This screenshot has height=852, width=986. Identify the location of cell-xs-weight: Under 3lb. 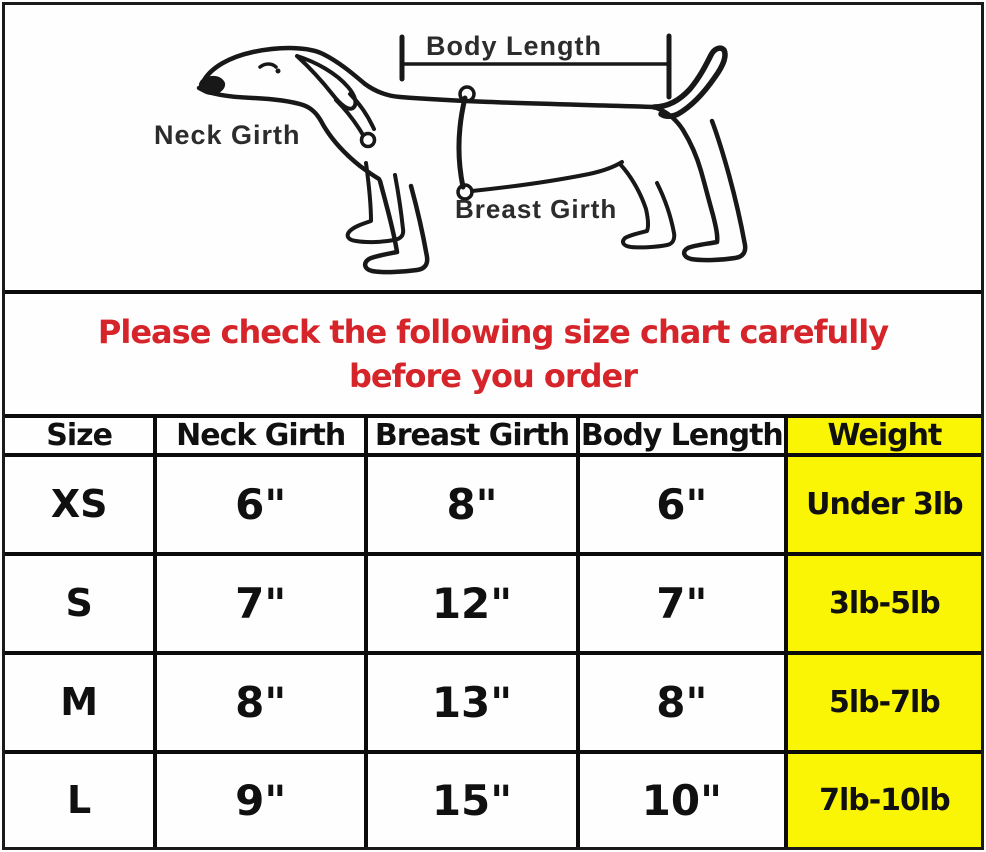
(882, 504).